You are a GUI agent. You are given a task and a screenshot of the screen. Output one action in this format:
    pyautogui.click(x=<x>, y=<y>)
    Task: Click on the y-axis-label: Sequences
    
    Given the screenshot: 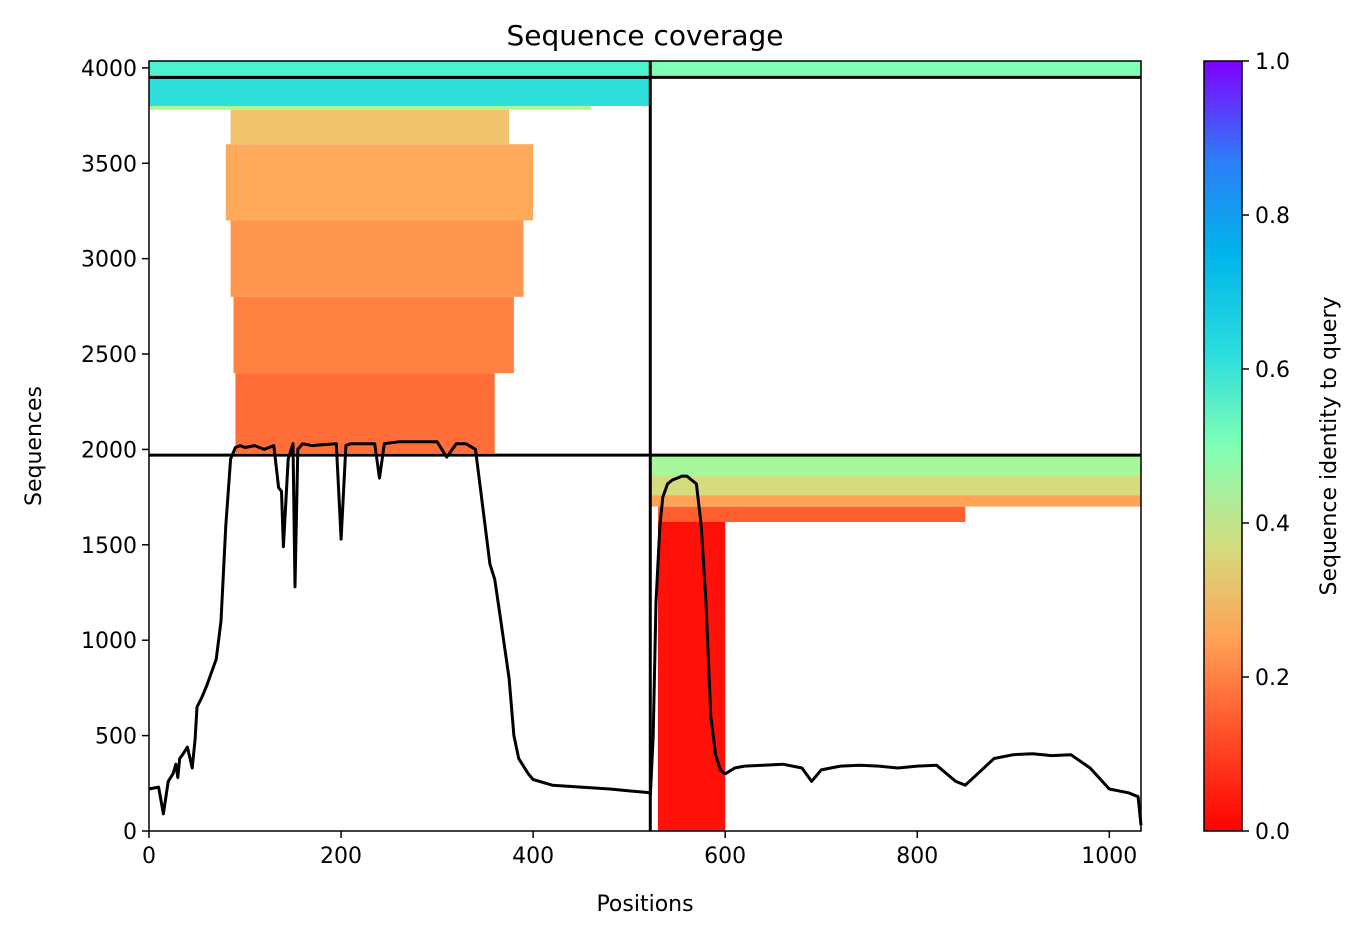 What is the action you would take?
    pyautogui.click(x=34, y=446)
    